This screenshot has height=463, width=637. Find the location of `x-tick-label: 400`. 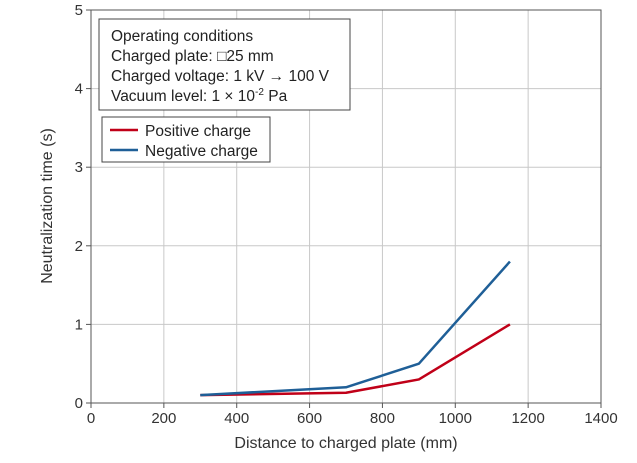

x-tick-label: 400 is located at coordinates (236, 418).